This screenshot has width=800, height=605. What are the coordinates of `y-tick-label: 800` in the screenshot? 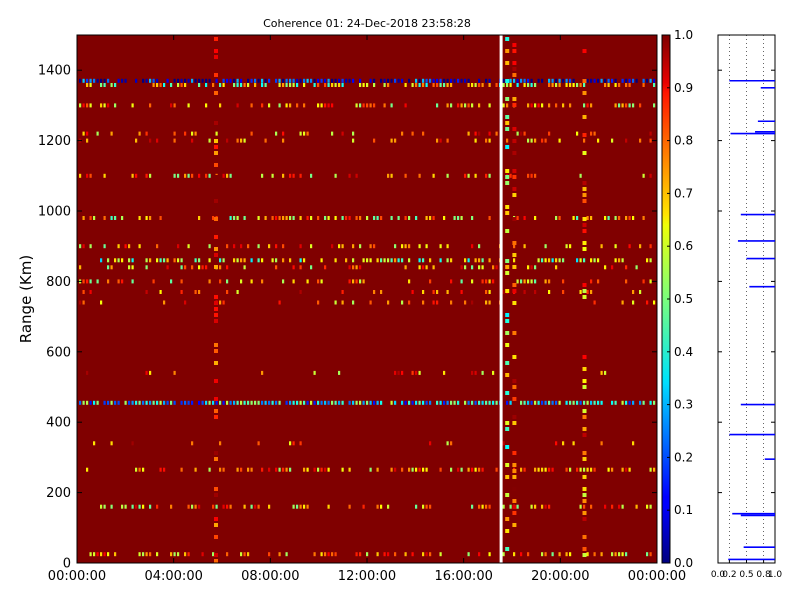 It's located at (58, 282).